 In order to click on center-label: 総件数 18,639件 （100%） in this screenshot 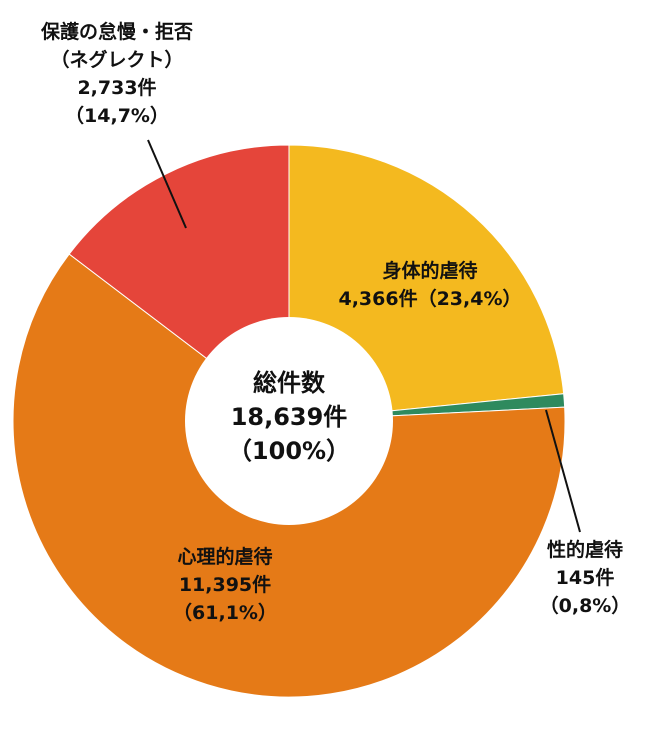, I will do `click(289, 417)`.